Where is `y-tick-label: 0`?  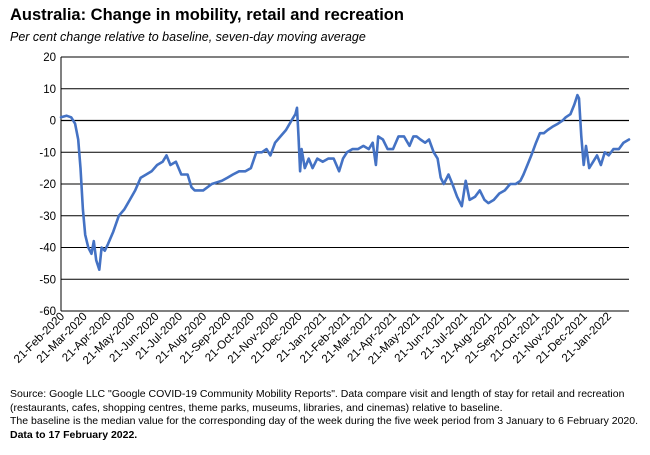
y-tick-label: 0 is located at coordinates (53, 122).